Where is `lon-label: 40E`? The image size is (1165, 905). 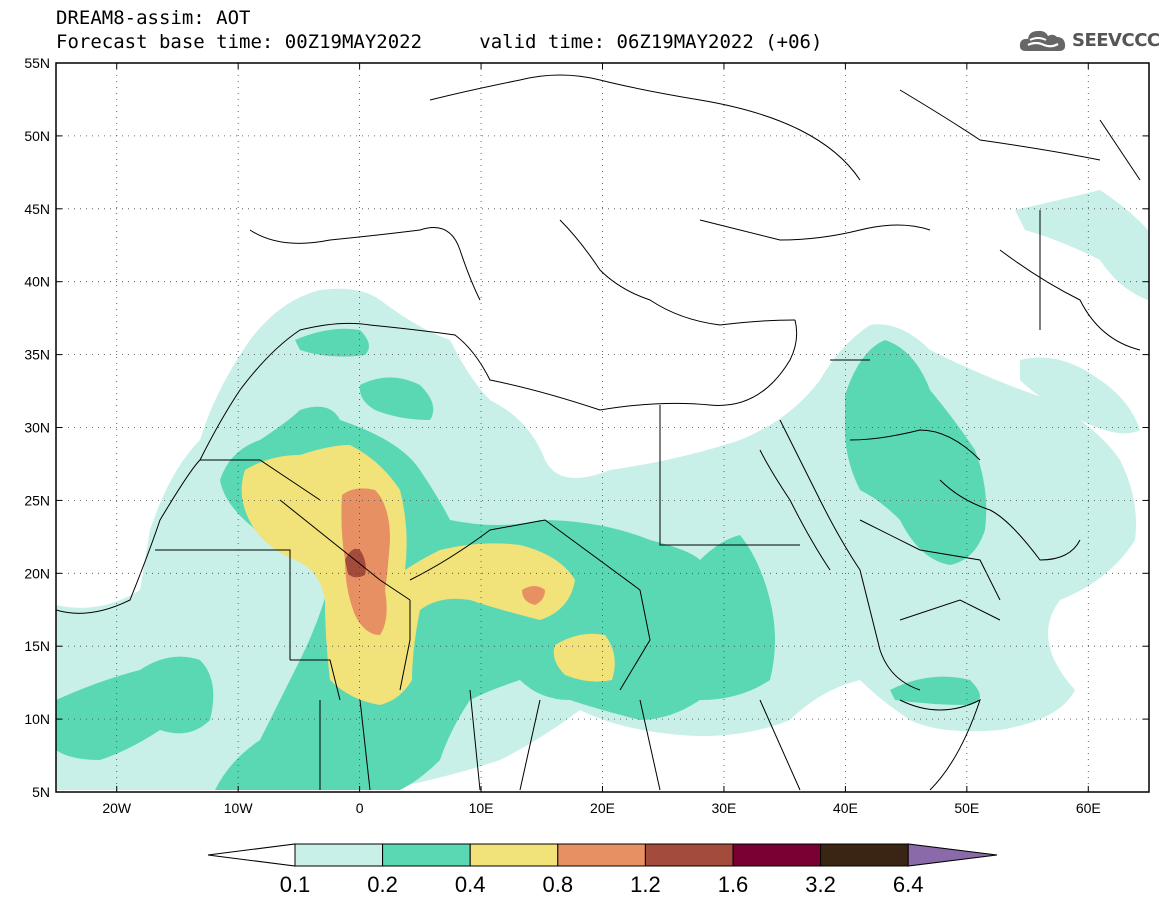 lon-label: 40E is located at coordinates (845, 808).